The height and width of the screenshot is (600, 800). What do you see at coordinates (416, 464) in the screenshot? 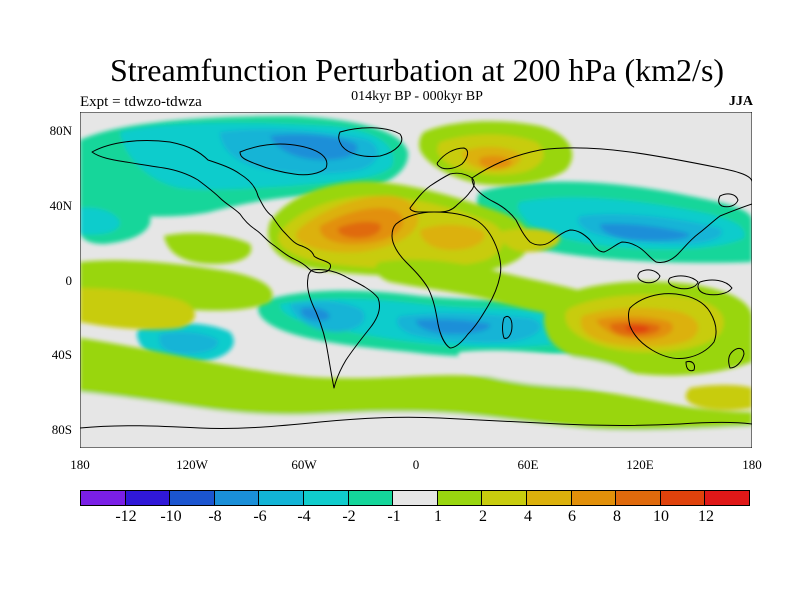
I see `lon-tick-label: 0` at bounding box center [416, 464].